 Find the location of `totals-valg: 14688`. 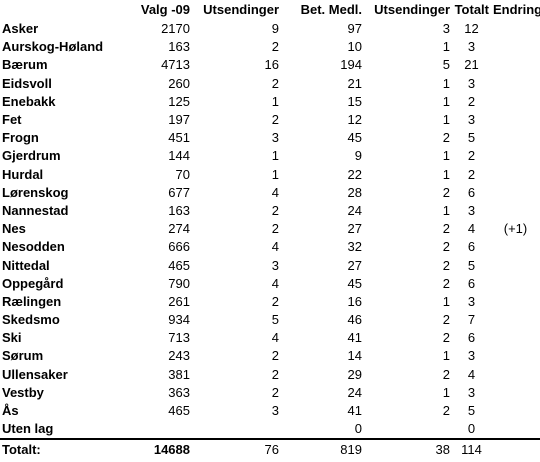

totals-valg: 14688 is located at coordinates (161, 449).